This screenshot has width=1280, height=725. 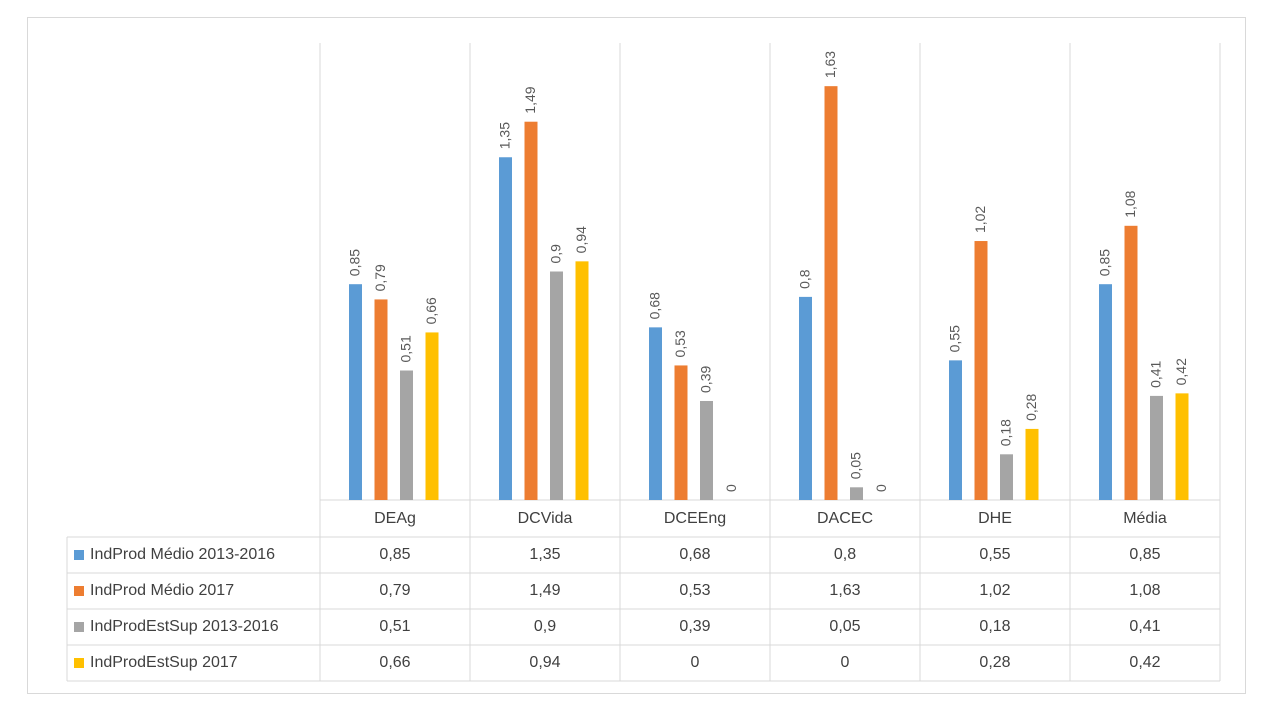 I want to click on data-label: 0,28, so click(x=1031, y=406).